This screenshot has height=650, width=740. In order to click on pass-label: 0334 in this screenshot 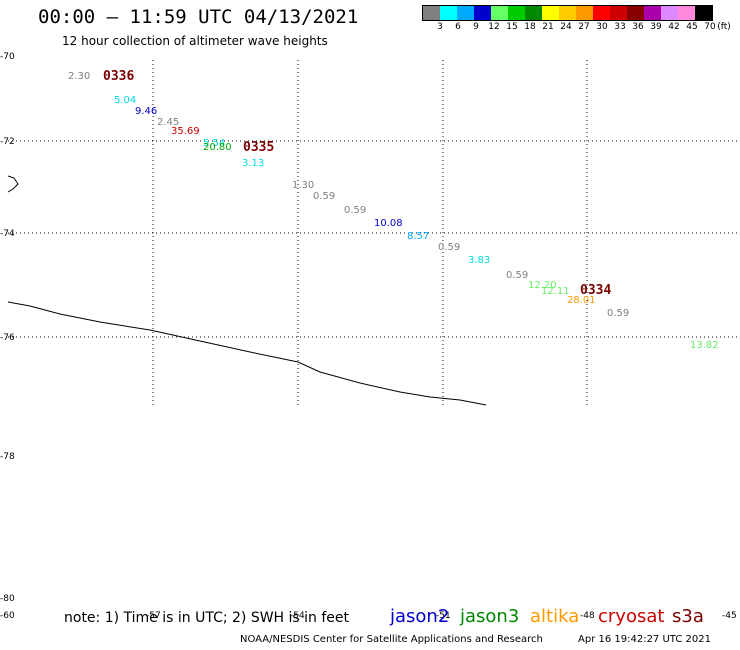, I will do `click(595, 290)`.